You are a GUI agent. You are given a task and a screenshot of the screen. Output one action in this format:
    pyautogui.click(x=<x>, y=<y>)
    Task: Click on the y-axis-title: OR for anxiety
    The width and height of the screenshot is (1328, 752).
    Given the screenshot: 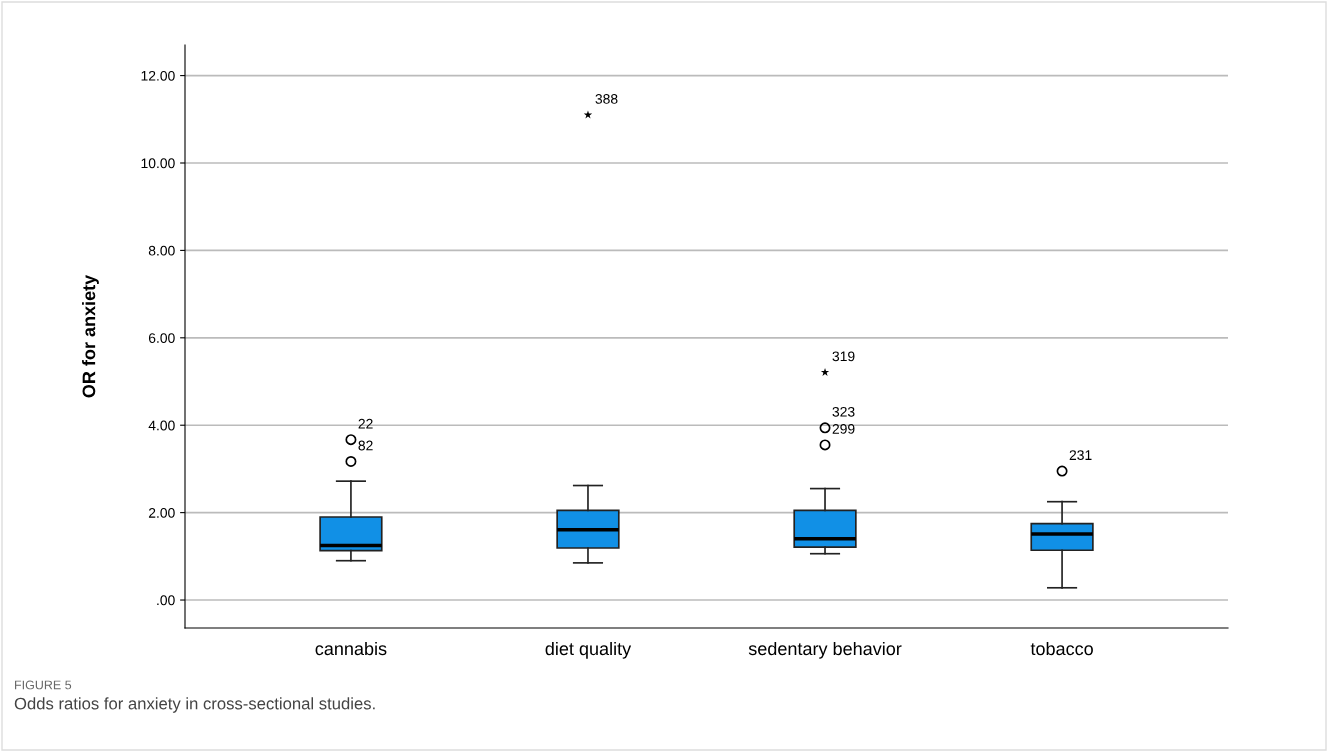 What is the action you would take?
    pyautogui.click(x=90, y=336)
    